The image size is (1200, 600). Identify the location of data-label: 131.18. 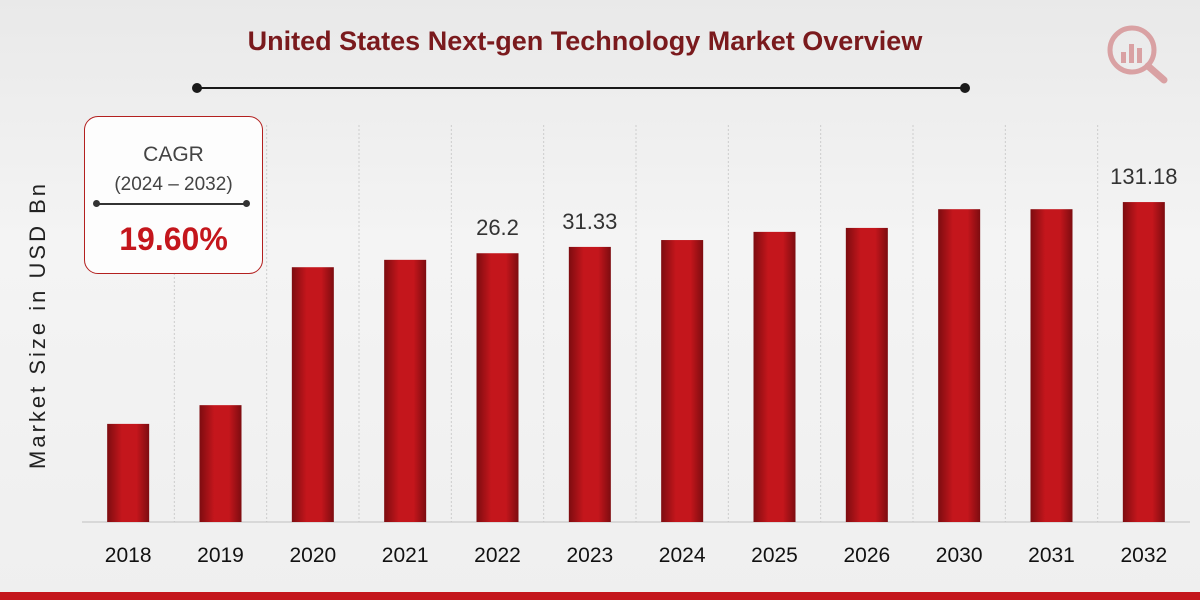
(1143, 176).